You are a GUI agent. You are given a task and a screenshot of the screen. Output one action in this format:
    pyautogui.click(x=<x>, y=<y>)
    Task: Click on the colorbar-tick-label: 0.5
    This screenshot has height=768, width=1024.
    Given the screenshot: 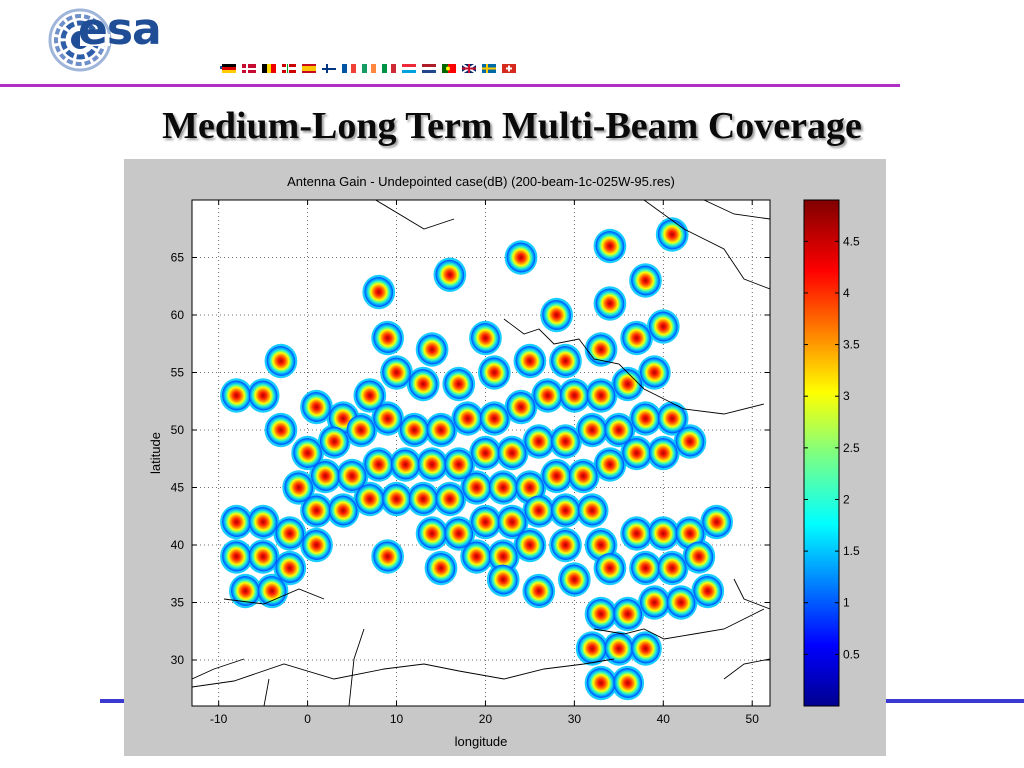 What is the action you would take?
    pyautogui.click(x=851, y=654)
    